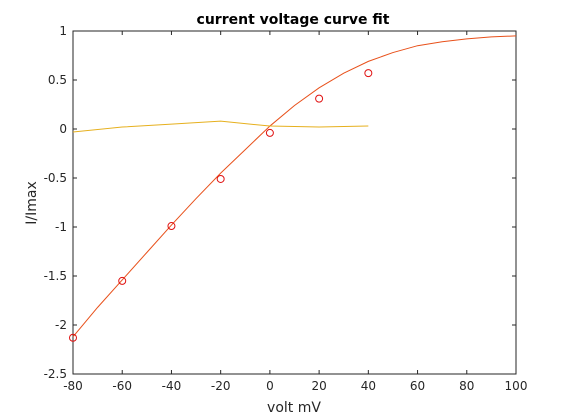 The width and height of the screenshot is (570, 420). Describe the element at coordinates (32, 202) in the screenshot. I see `y-axis-label: I/Imax` at that location.